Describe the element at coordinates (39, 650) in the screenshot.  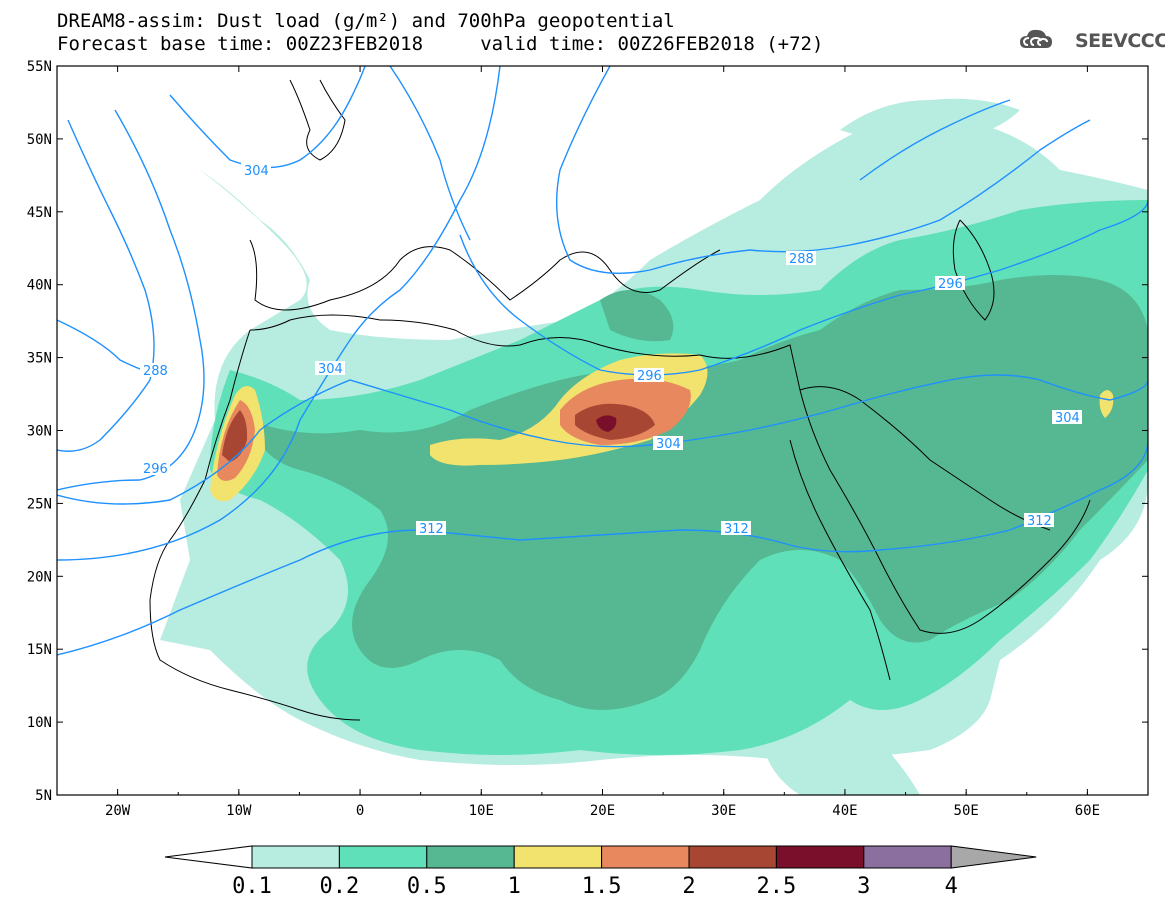
I see `lat-label: 15N` at that location.